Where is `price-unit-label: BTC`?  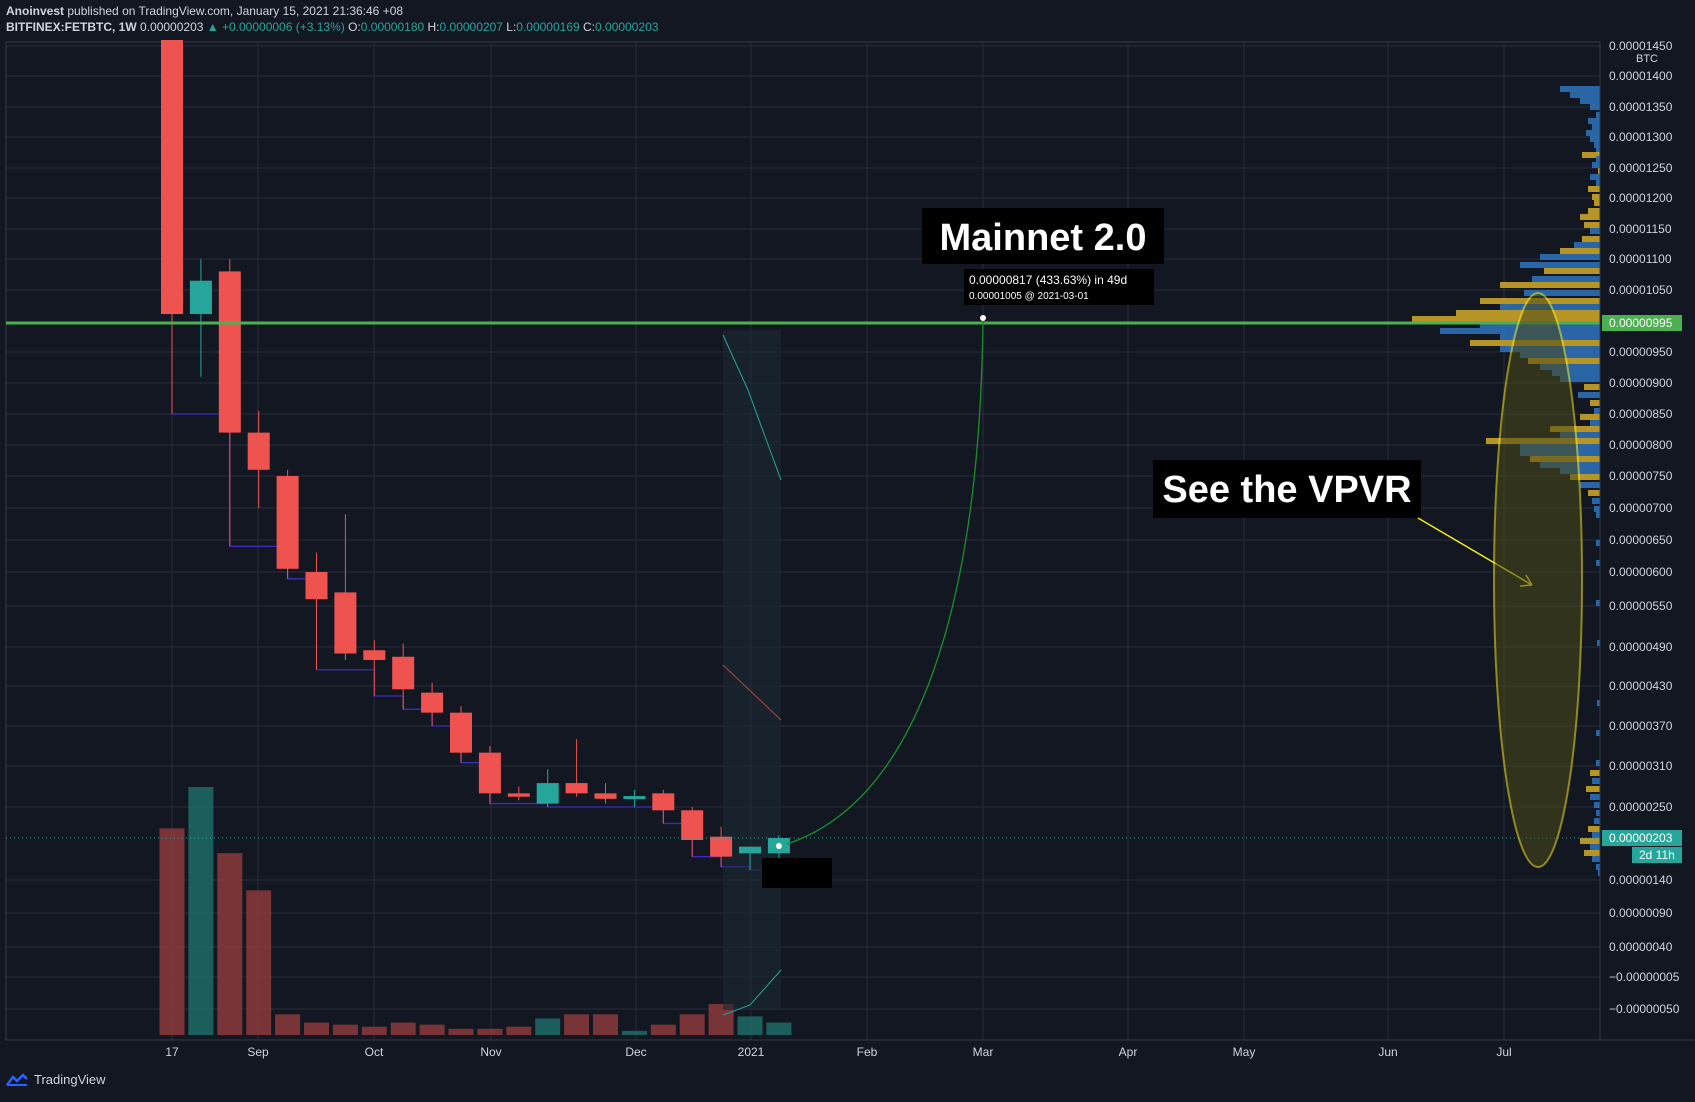
price-unit-label: BTC is located at coordinates (1647, 59).